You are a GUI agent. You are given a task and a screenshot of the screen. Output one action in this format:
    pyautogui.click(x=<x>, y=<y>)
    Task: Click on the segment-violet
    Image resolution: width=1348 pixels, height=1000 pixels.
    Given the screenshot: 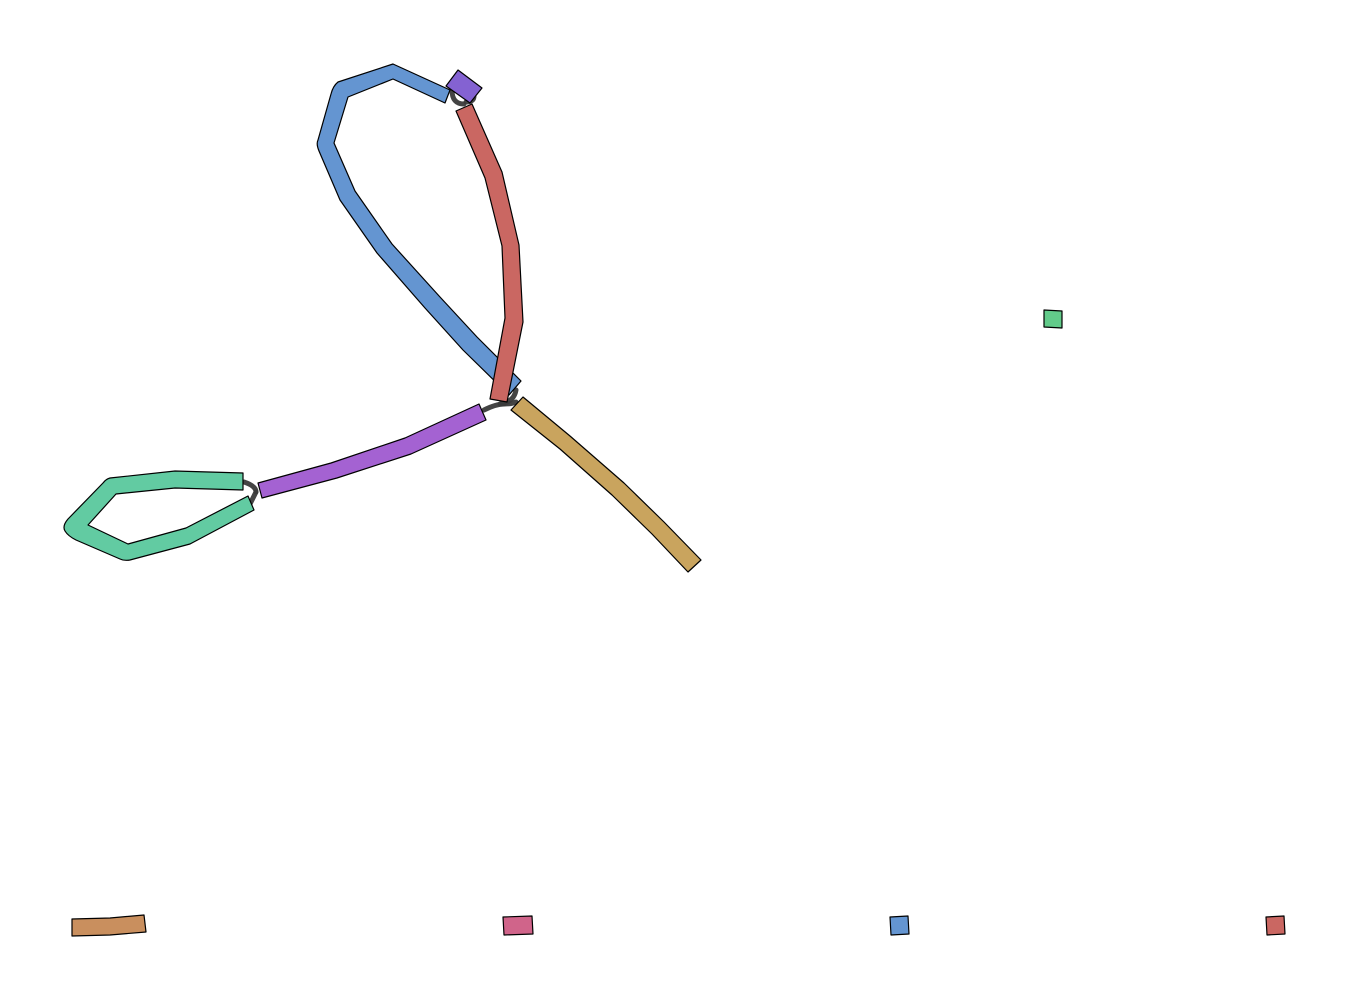 What is the action you would take?
    pyautogui.click(x=464, y=86)
    